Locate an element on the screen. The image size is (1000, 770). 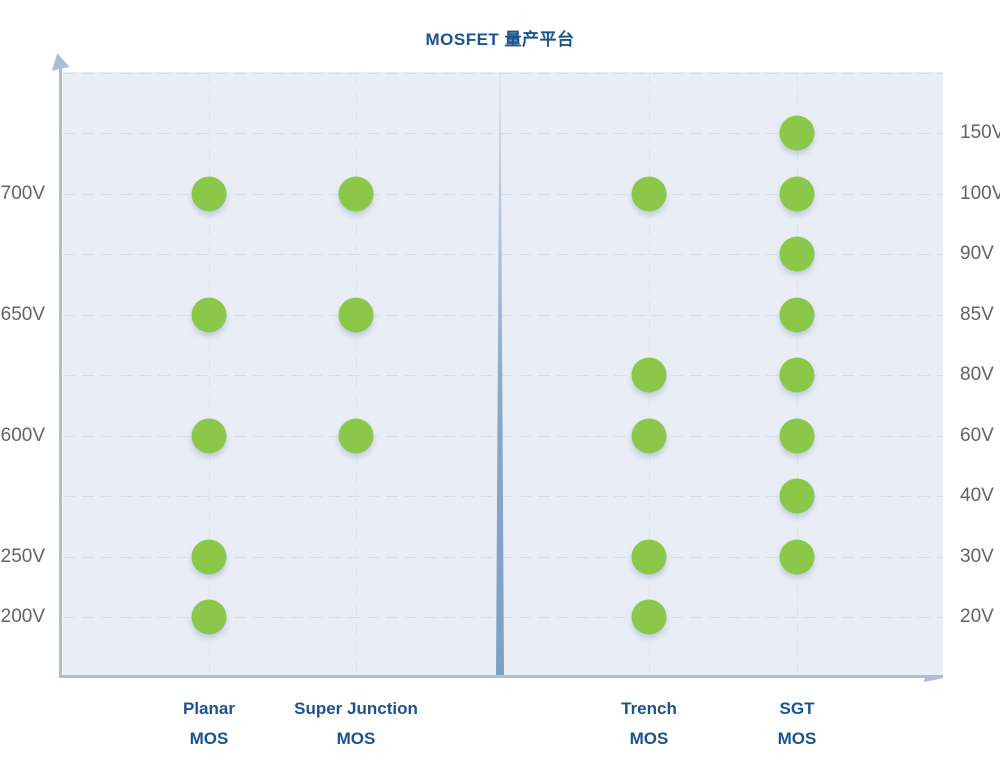
right-tick-label: 80V is located at coordinates (977, 375).